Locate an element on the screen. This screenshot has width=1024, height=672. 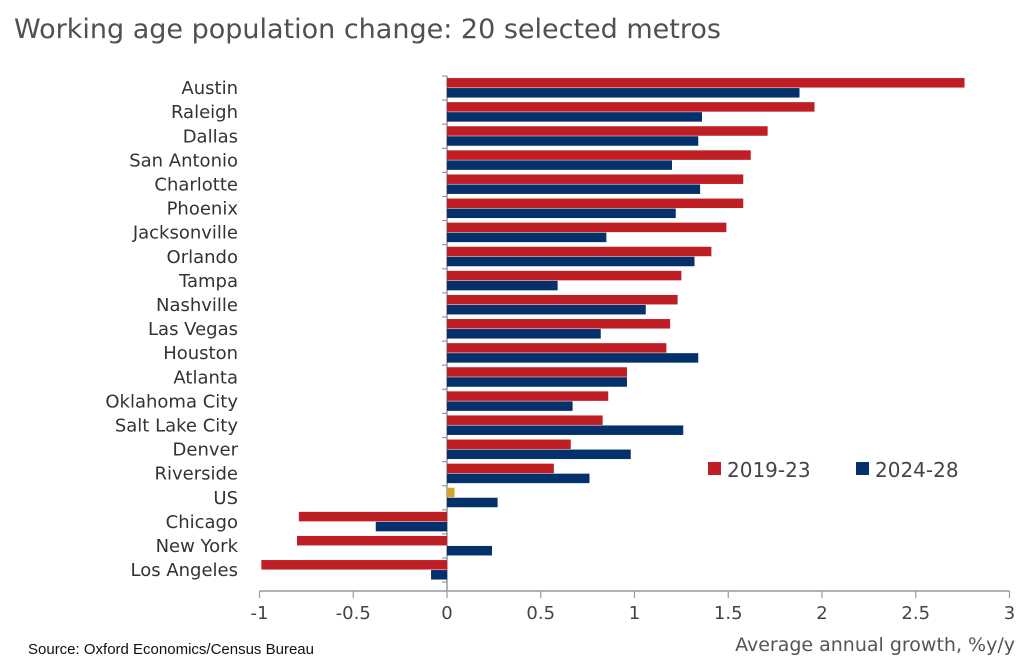
category-label: Chicago is located at coordinates (202, 522).